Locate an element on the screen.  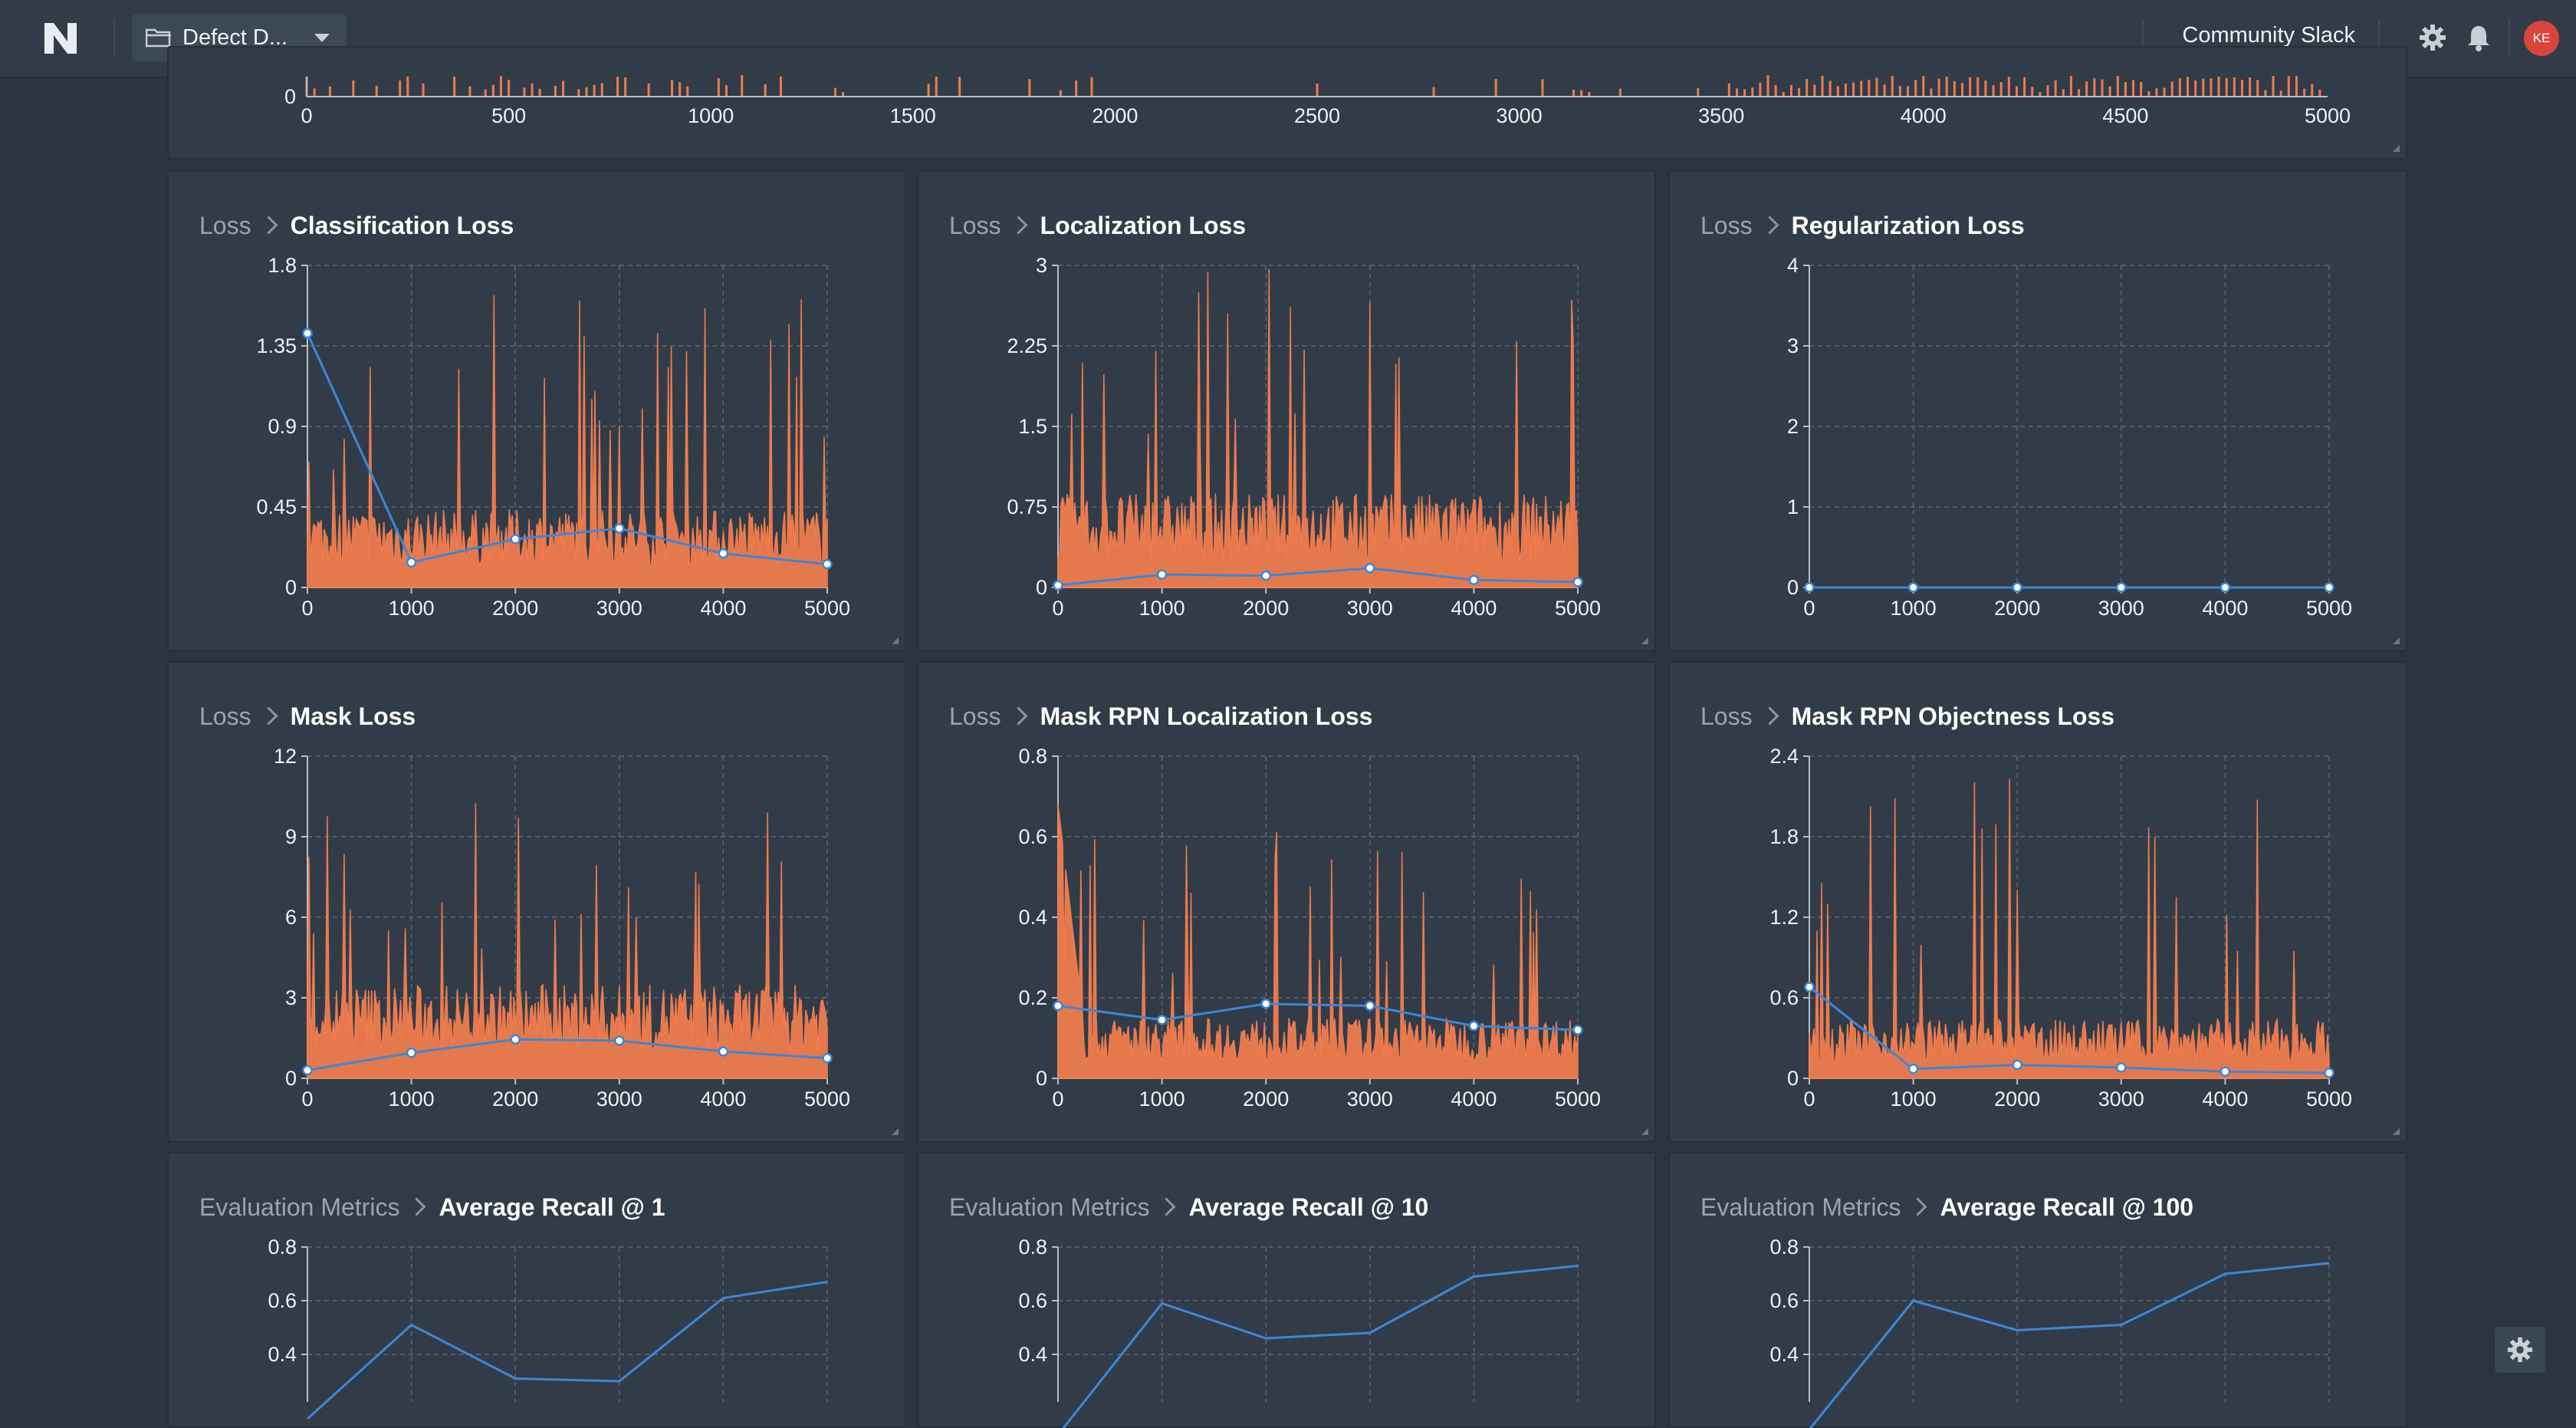
y-tick-label: 2 is located at coordinates (1793, 426).